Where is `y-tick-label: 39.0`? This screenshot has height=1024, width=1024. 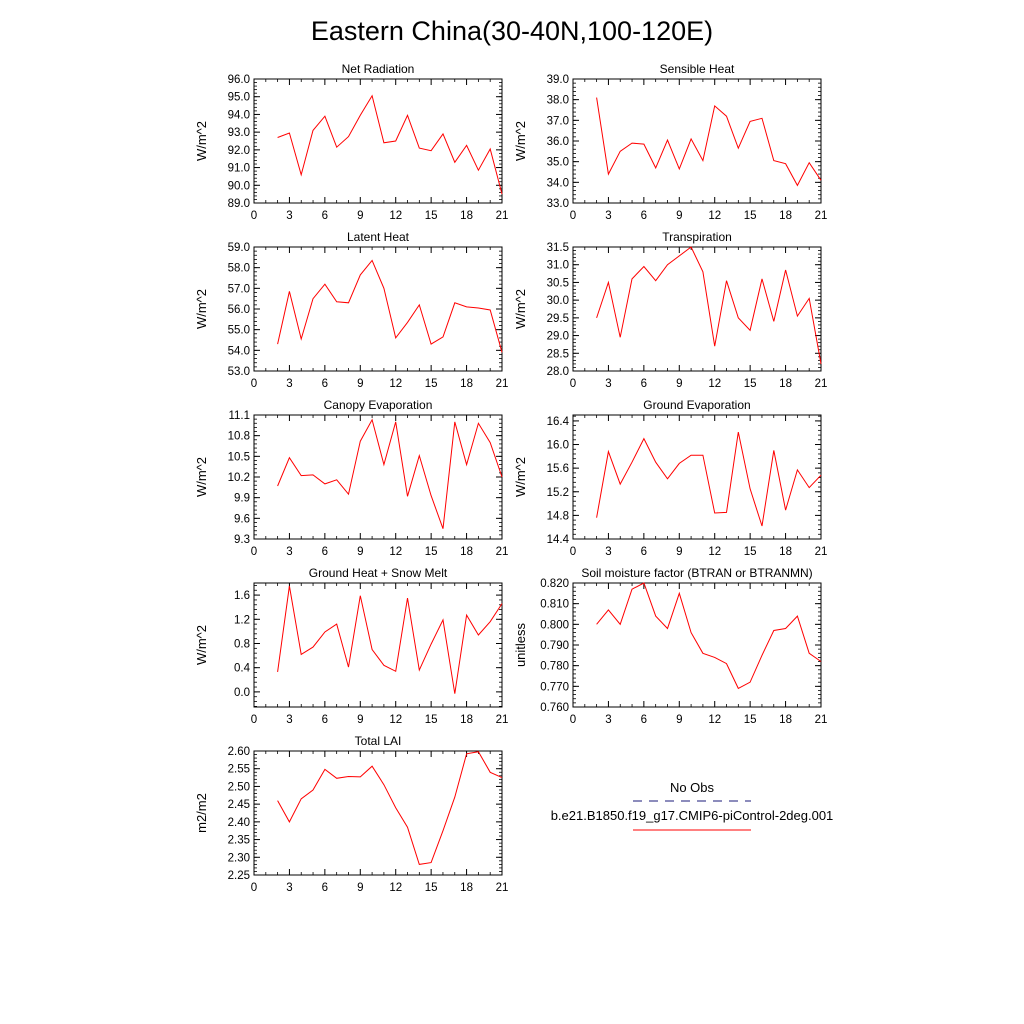
y-tick-label: 39.0 is located at coordinates (558, 80).